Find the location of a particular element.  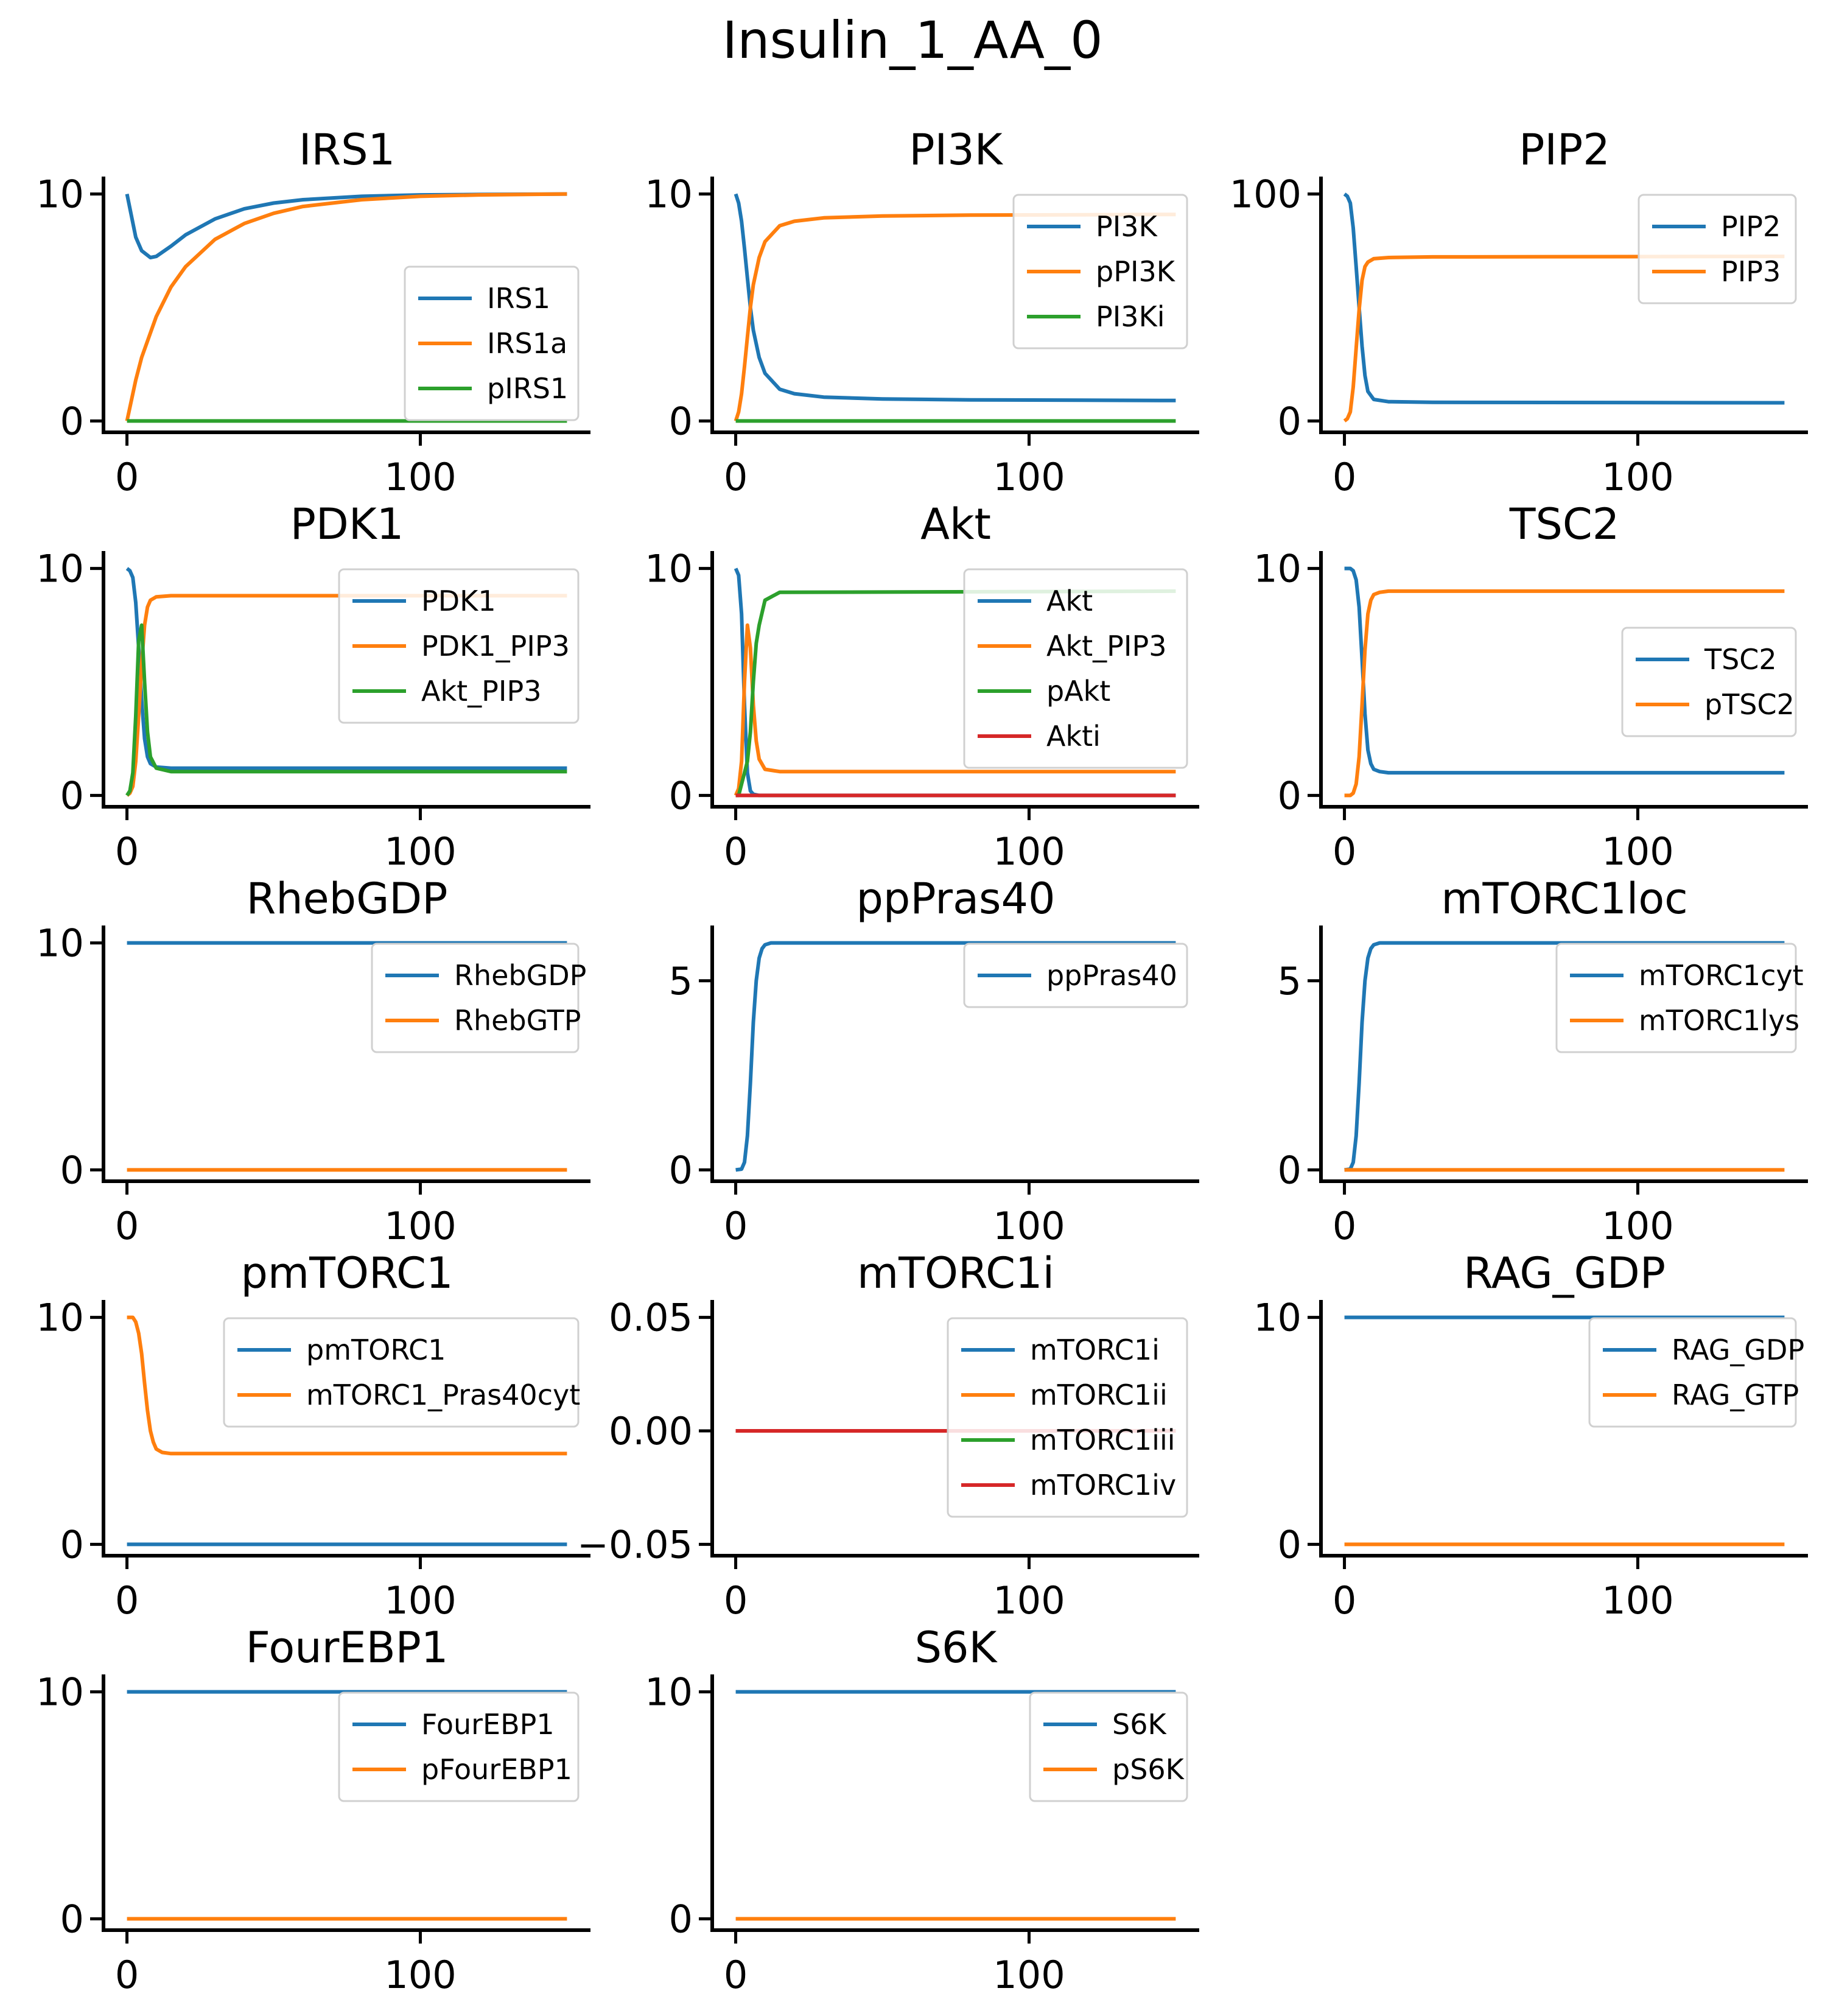

legend-label: IRS1 is located at coordinates (518, 298).